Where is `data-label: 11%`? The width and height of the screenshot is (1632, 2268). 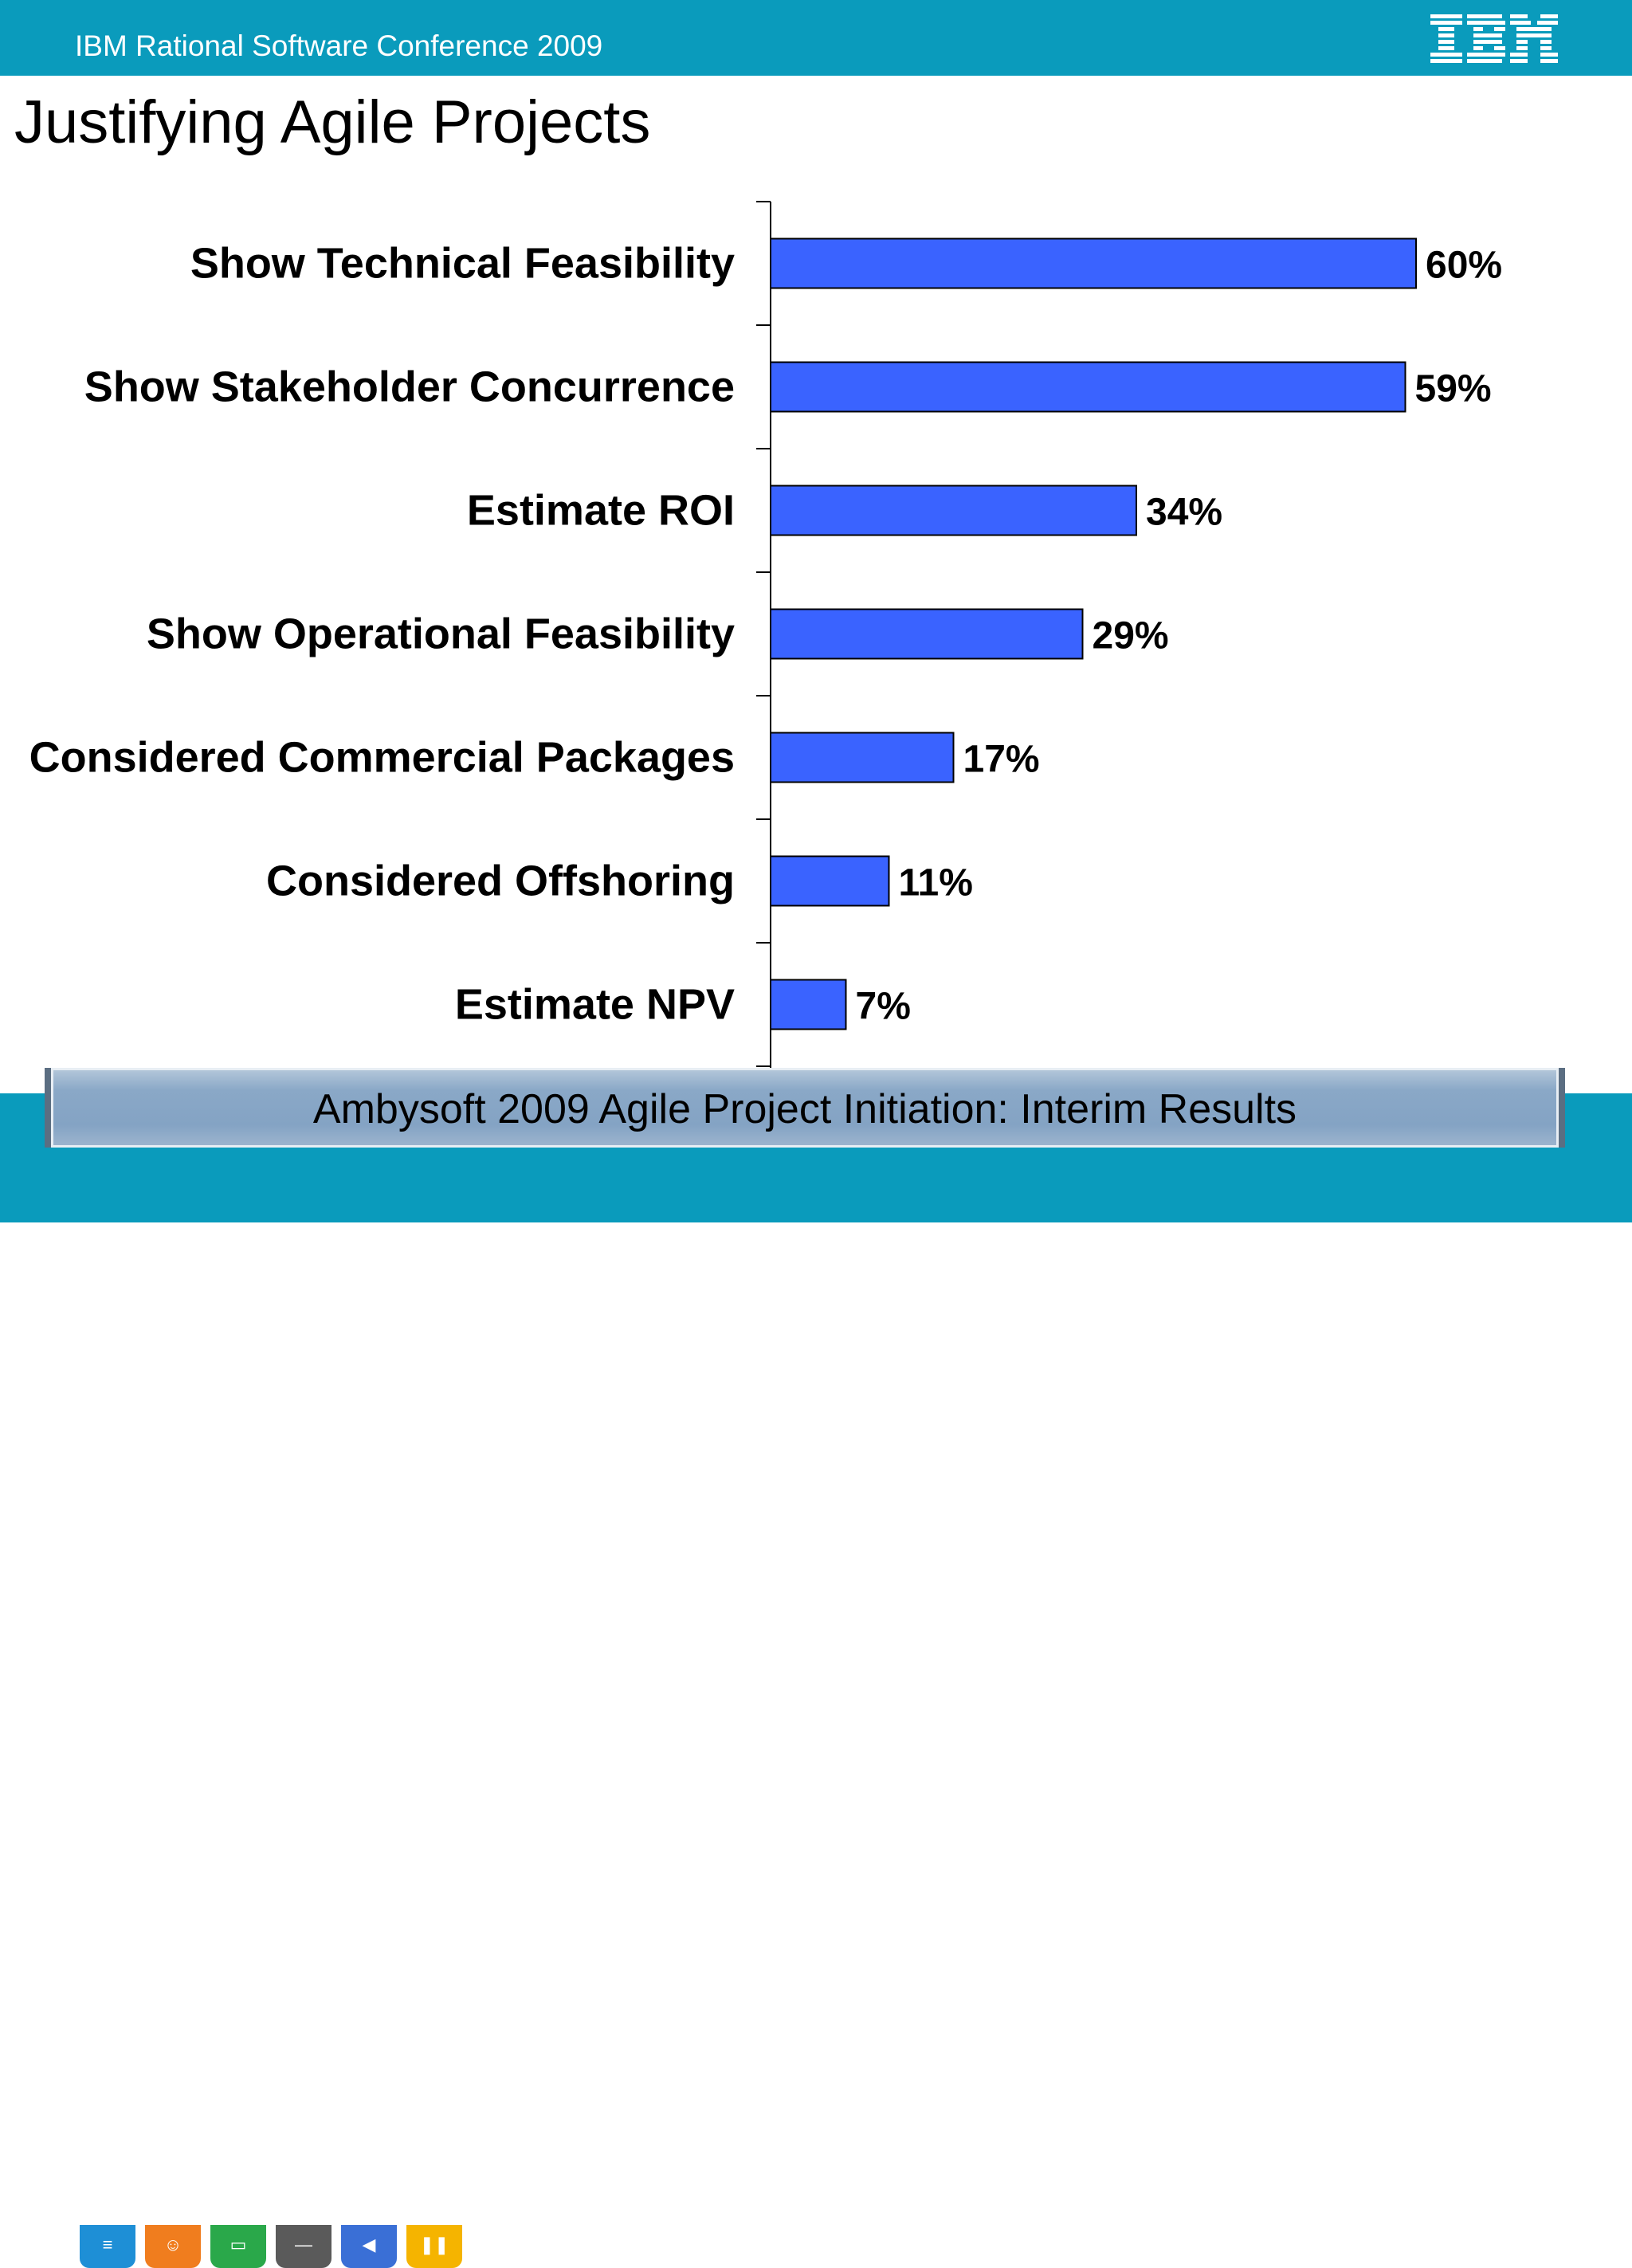 data-label: 11% is located at coordinates (936, 883).